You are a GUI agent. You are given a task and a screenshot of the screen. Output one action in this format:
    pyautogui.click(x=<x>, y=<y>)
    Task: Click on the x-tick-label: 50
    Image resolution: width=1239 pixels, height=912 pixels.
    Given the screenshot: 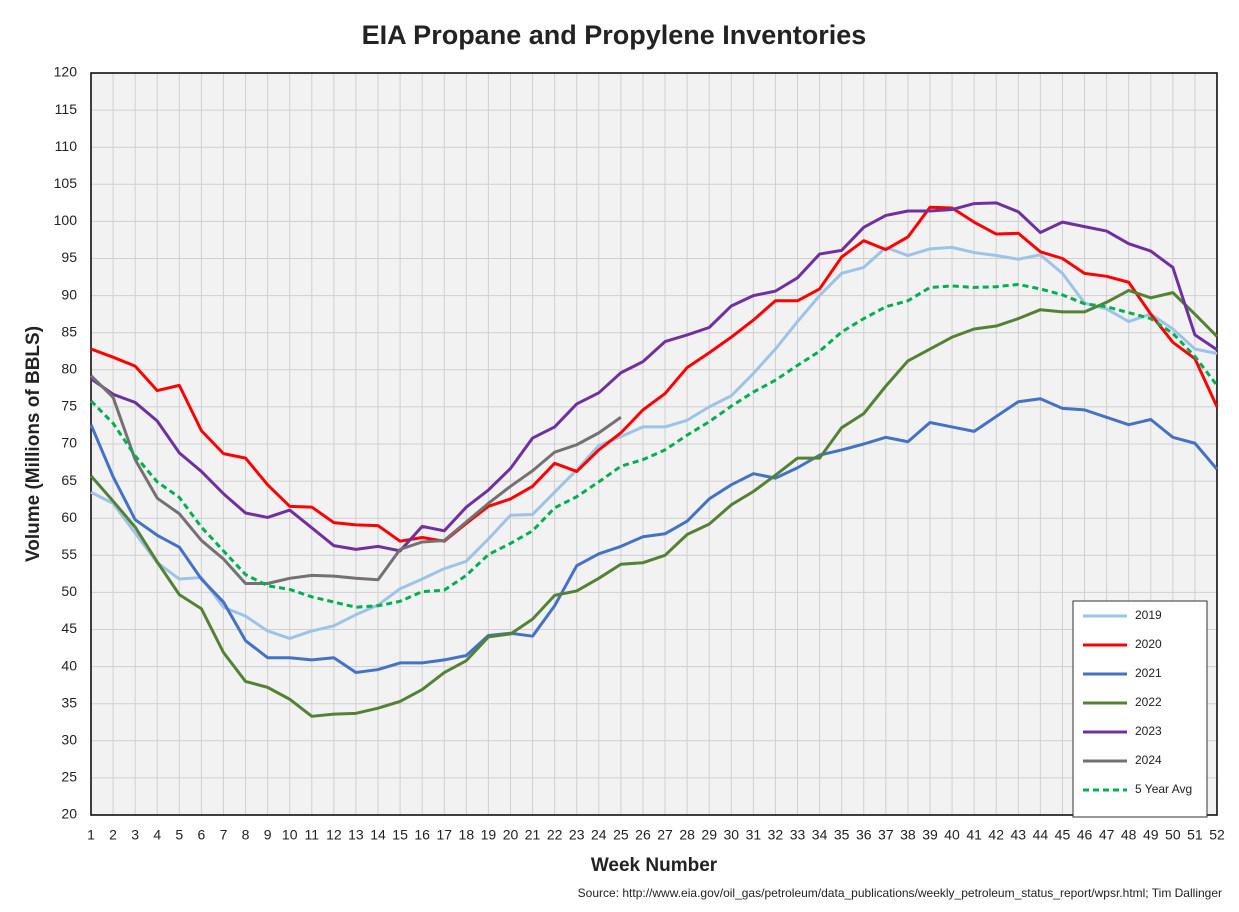 What is the action you would take?
    pyautogui.click(x=1173, y=835)
    